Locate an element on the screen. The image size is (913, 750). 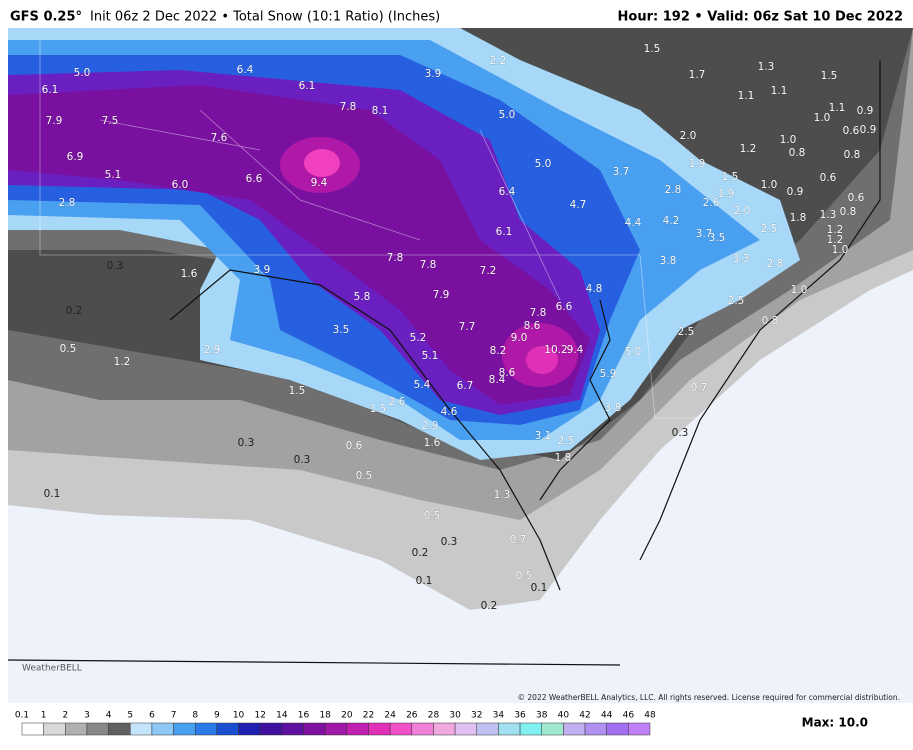
amount-label: 7.5 is located at coordinates (110, 121).